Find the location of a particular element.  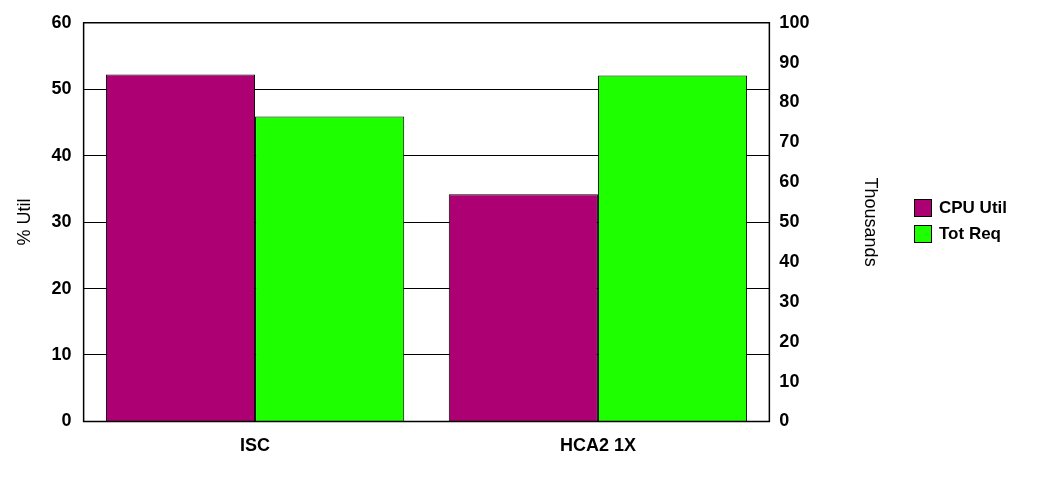

y2-axis-title: Thousands is located at coordinates (871, 222).